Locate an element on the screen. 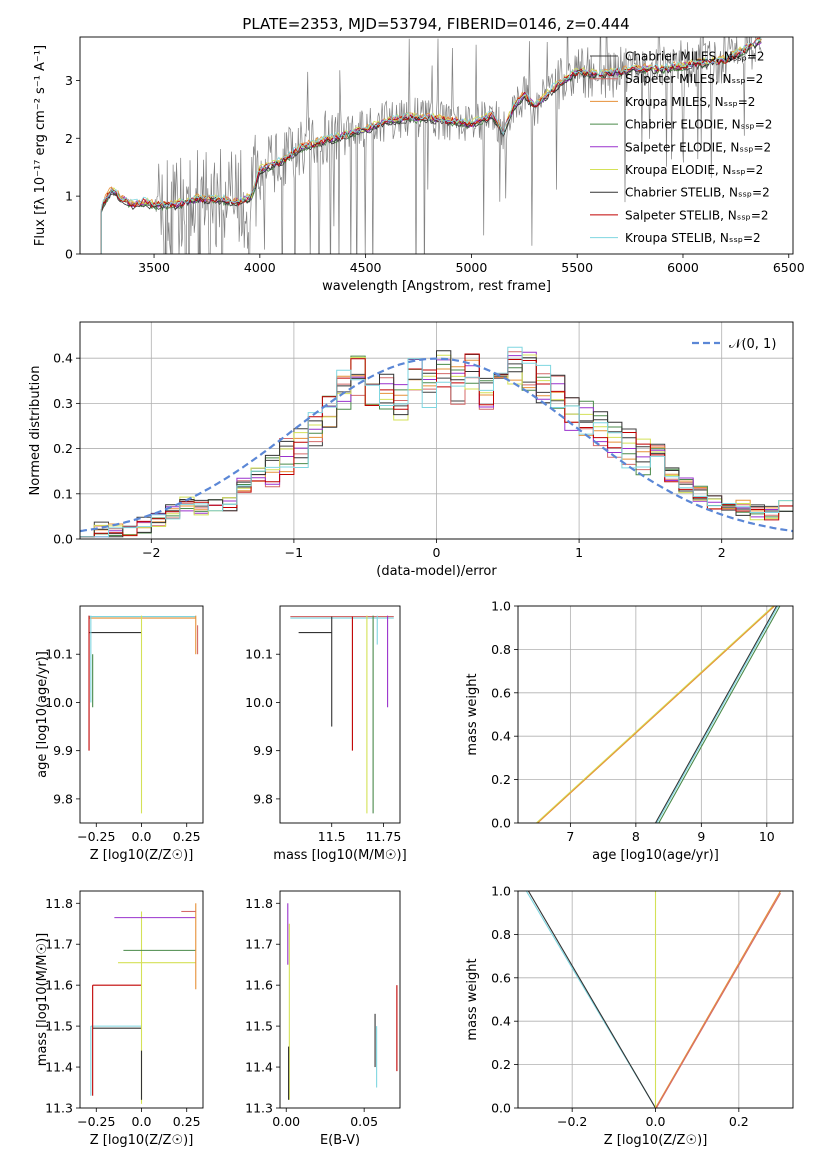 The height and width of the screenshot is (1170, 819). x-tick-label: −2 is located at coordinates (151, 552).